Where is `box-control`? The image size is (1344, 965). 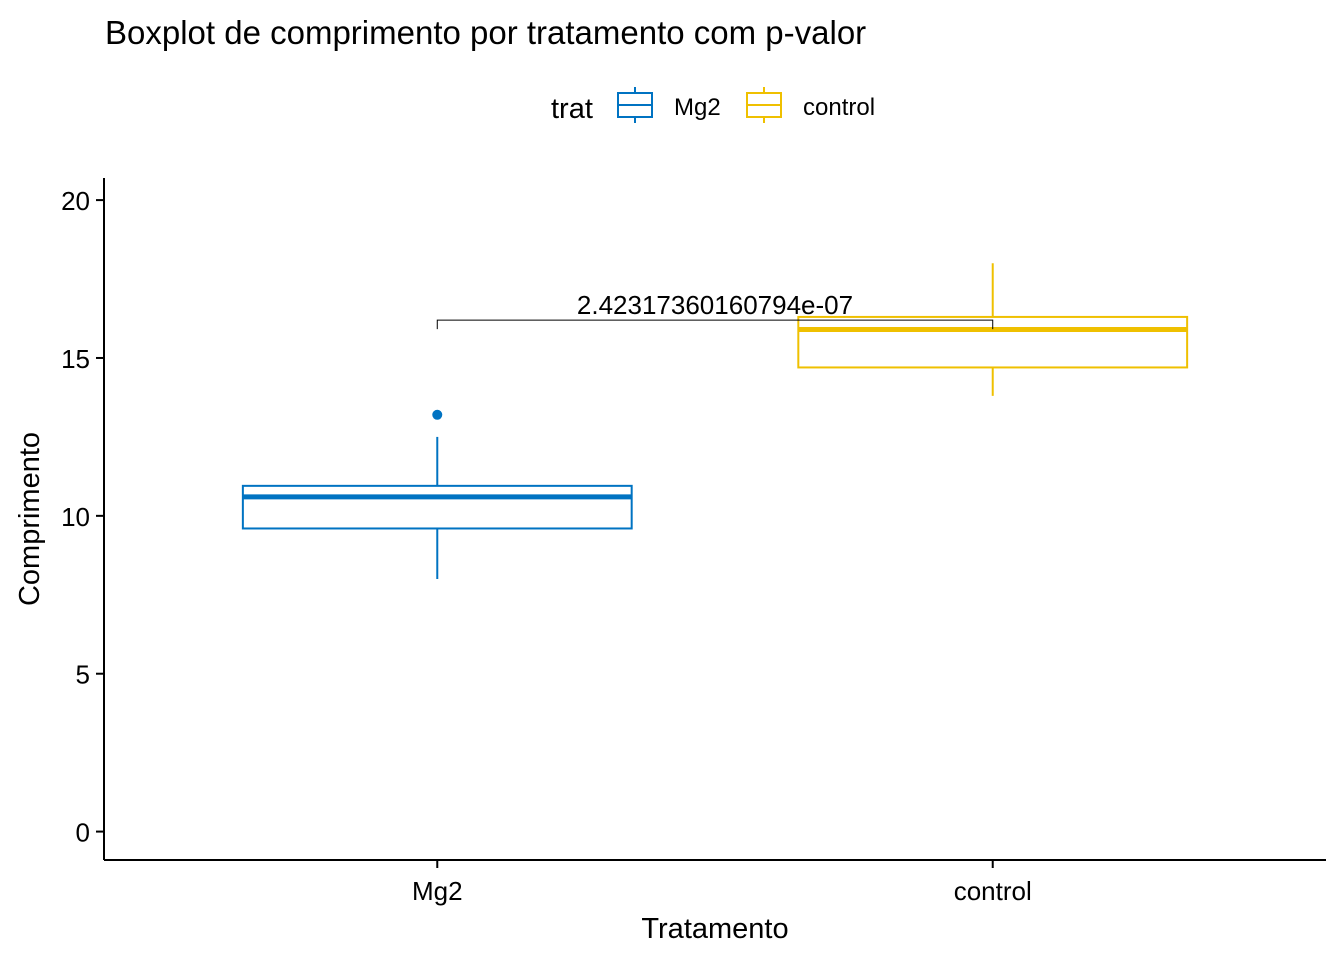 box-control is located at coordinates (993, 329).